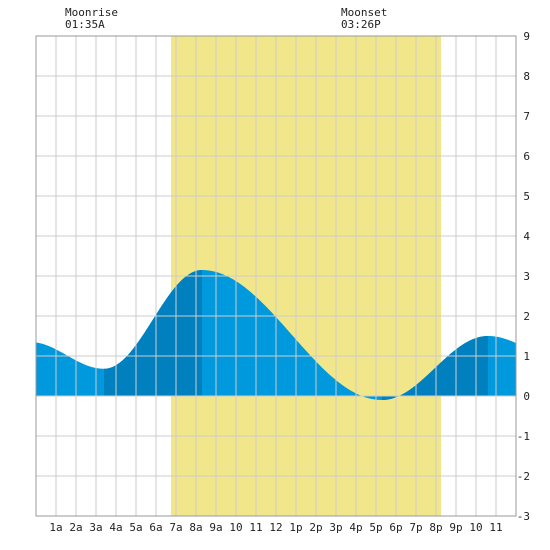 This screenshot has height=550, width=550. Describe the element at coordinates (523, 476) in the screenshot. I see `y-tick-label: -2` at that location.